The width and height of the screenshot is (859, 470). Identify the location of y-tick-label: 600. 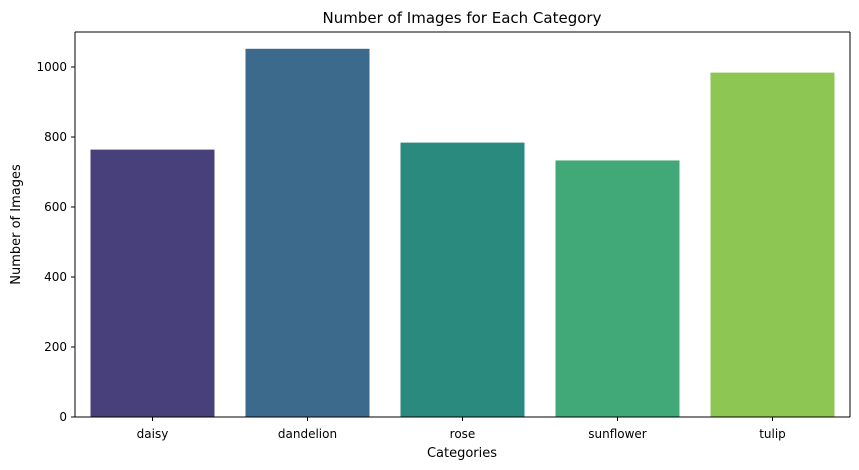
(55, 207).